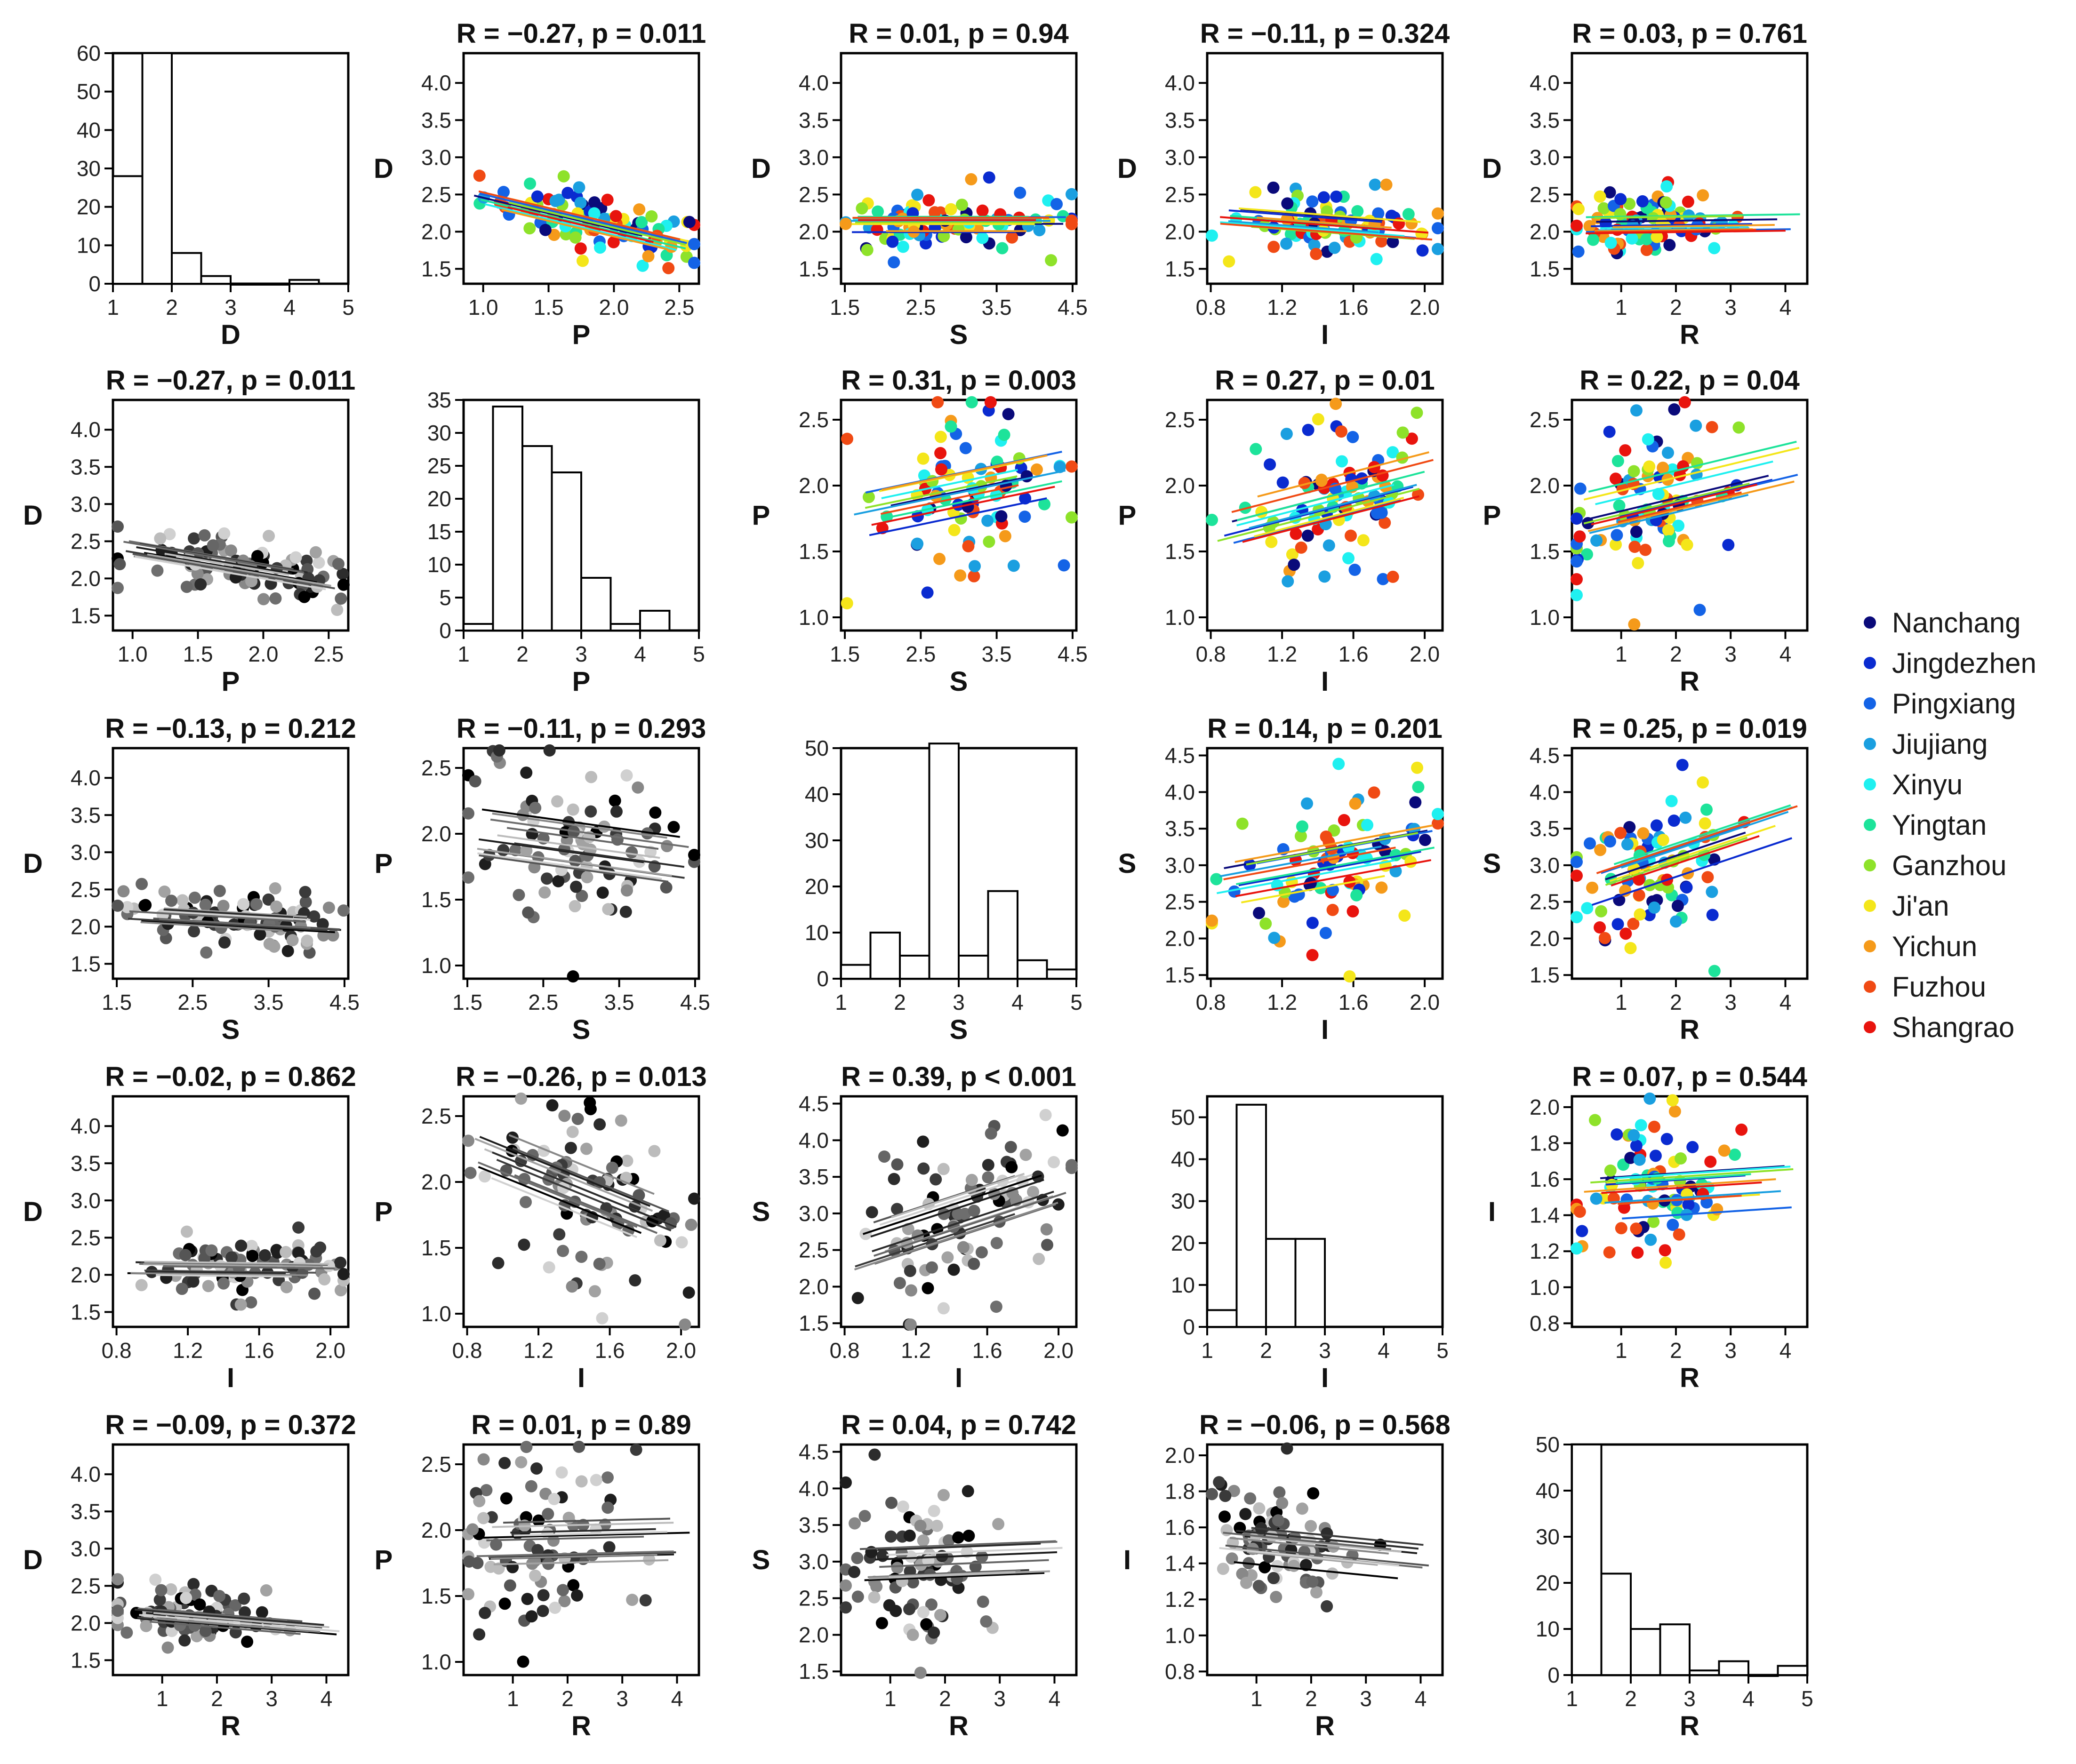 Image resolution: width=2076 pixels, height=1764 pixels. Describe the element at coordinates (1967, 622) in the screenshot. I see `legend-item: Nanchang` at that location.